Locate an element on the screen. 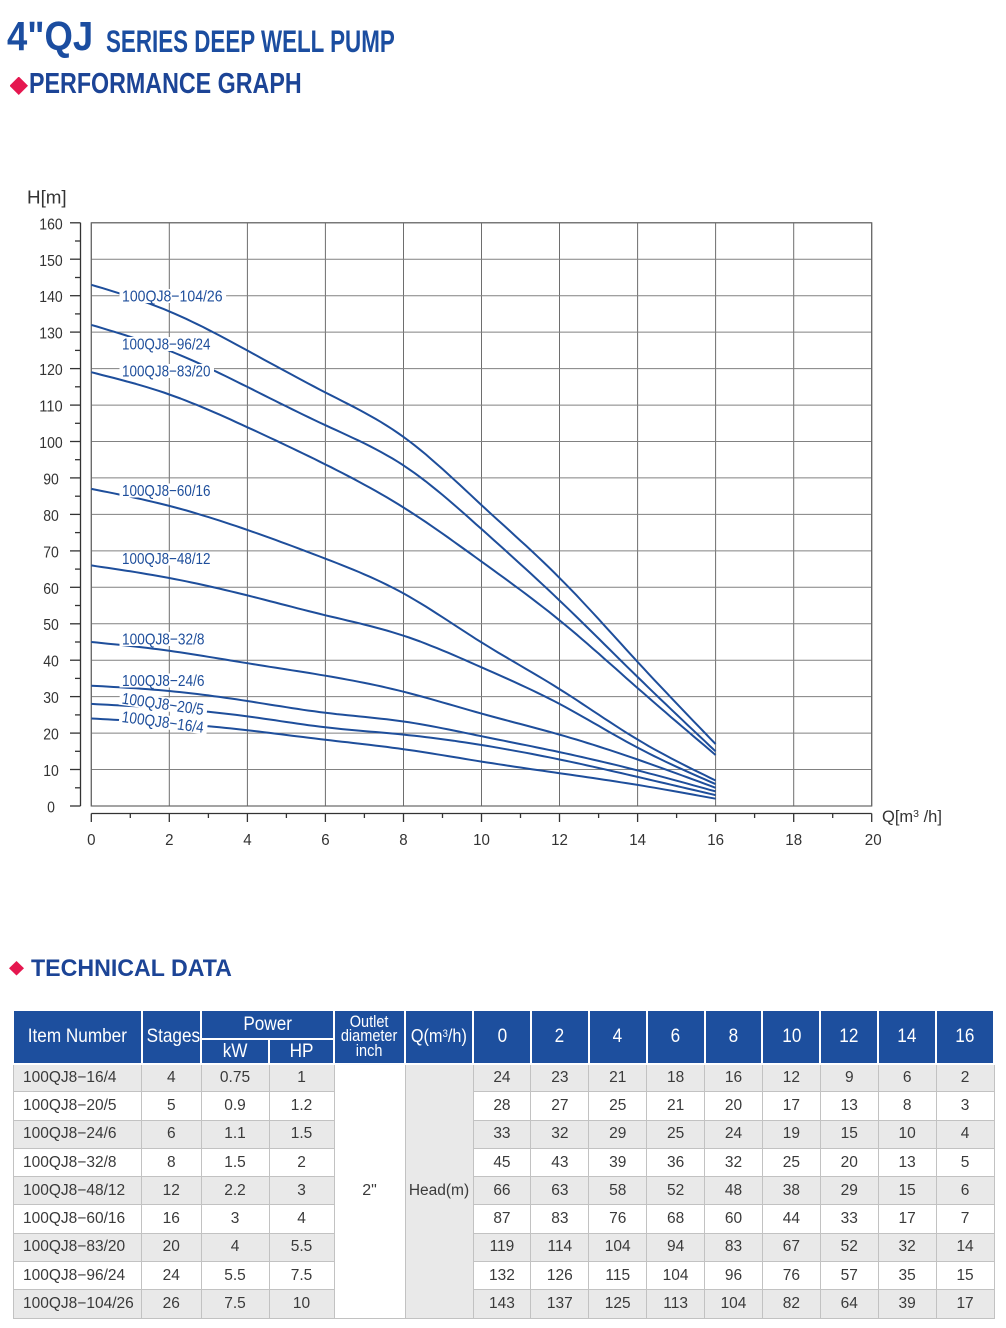 The width and height of the screenshot is (1006, 1328). svg-text: 2 is located at coordinates (169, 840).